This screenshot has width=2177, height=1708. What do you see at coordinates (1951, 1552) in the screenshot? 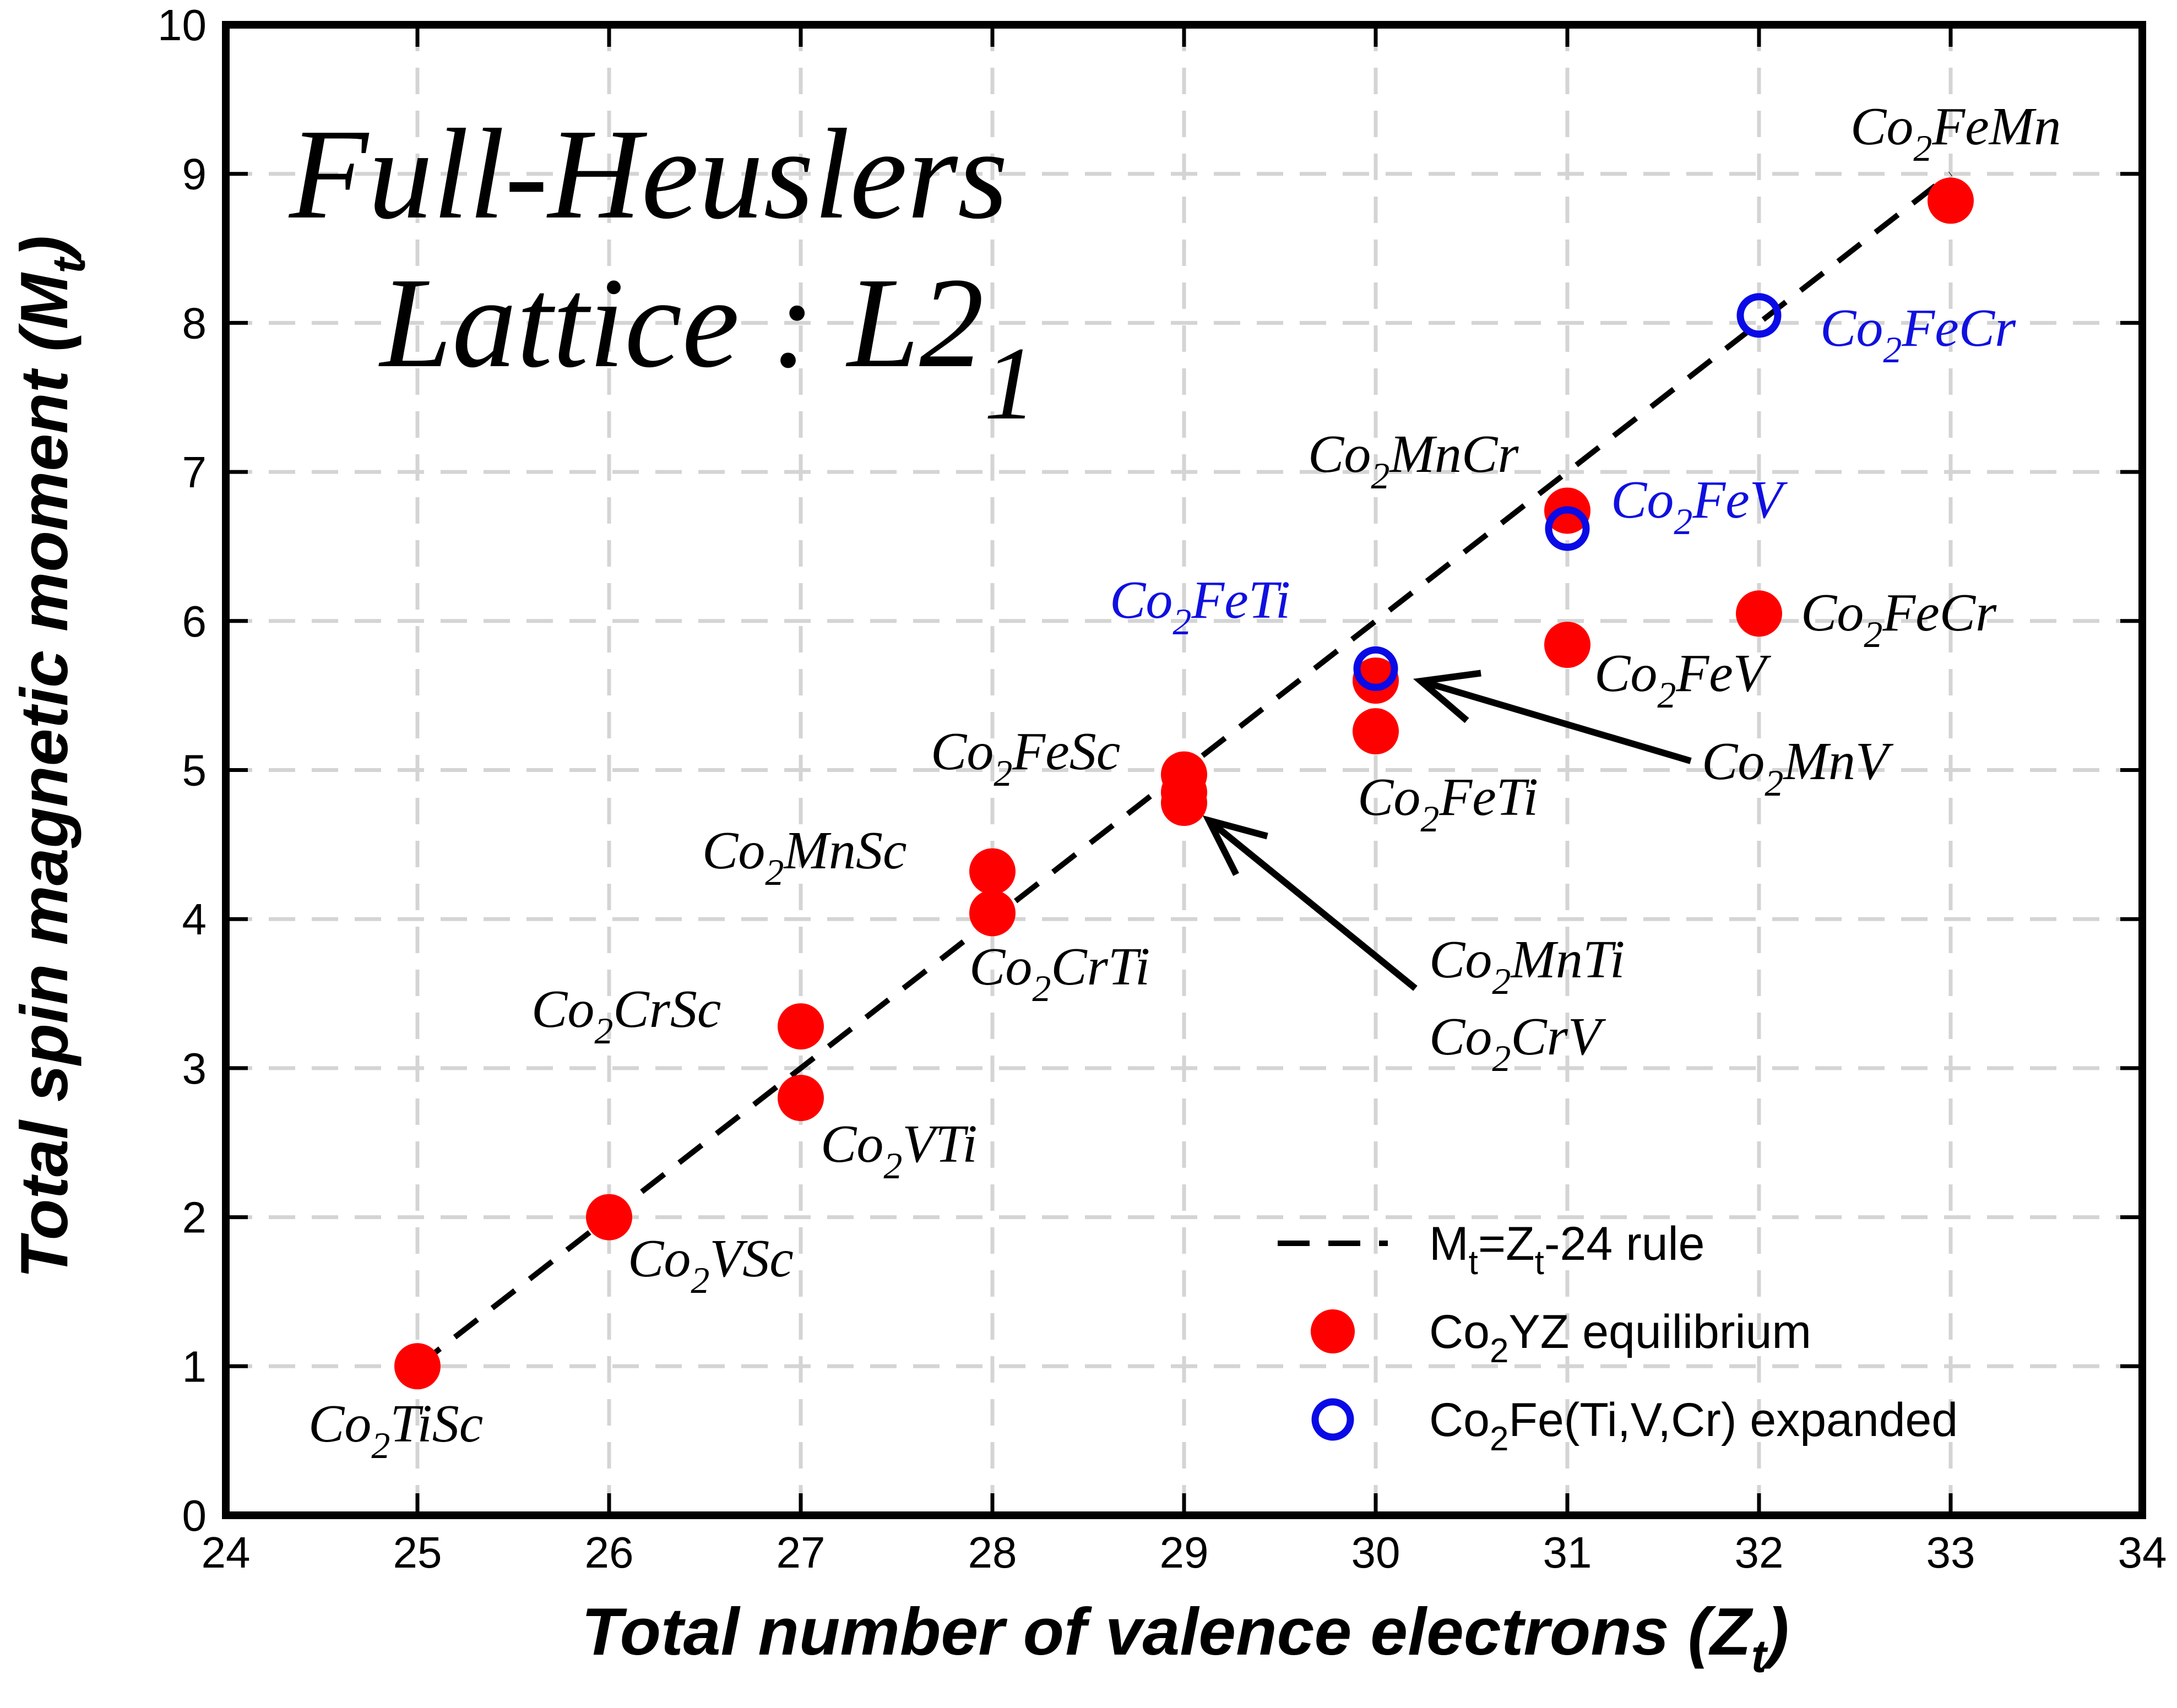
I see `x-tick-label: 33` at bounding box center [1951, 1552].